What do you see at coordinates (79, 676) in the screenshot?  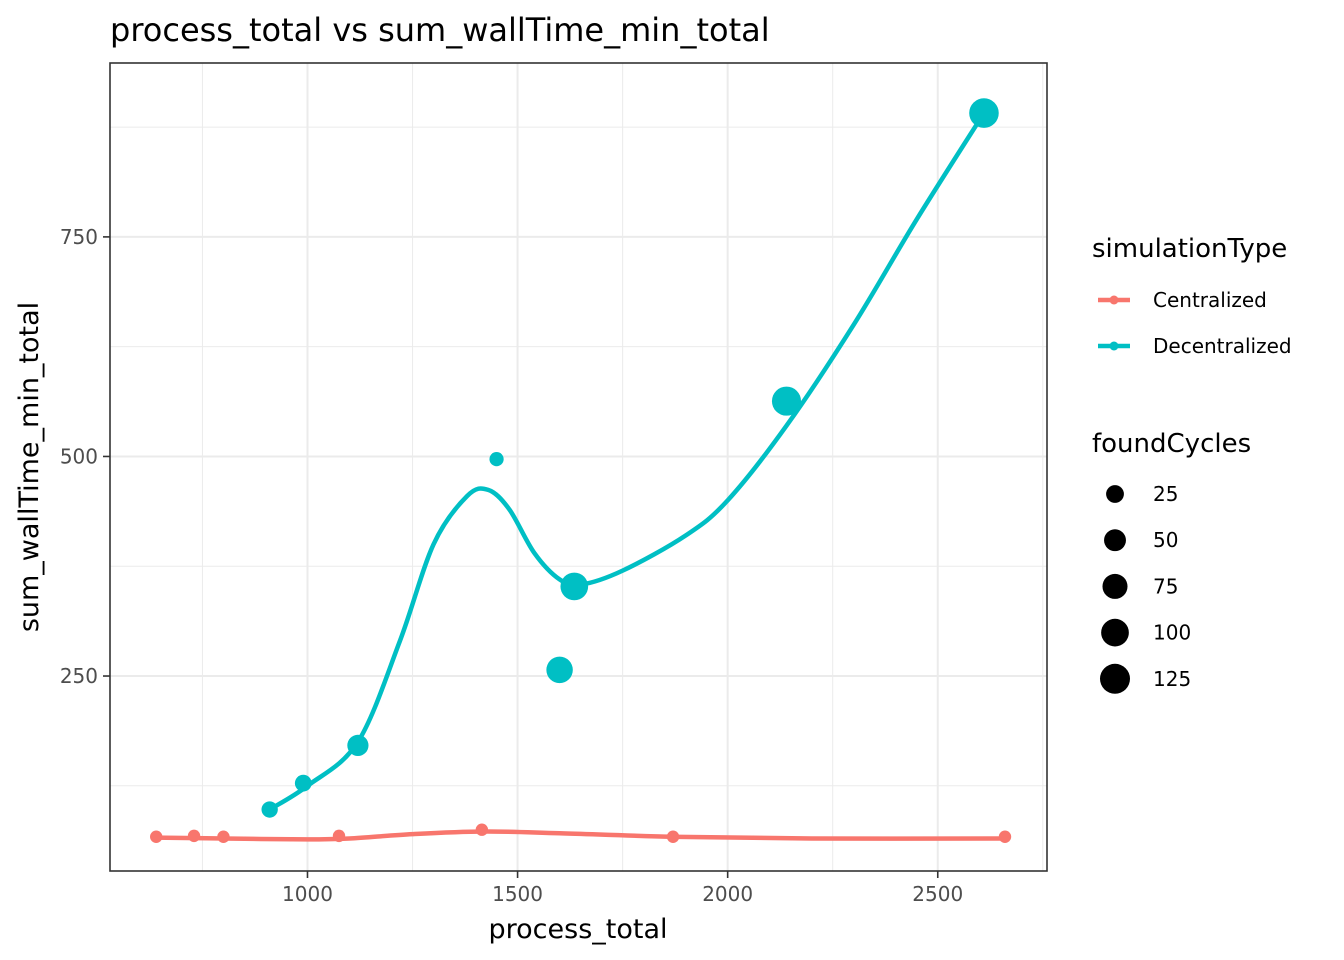 I see `y-tick-label: 250` at bounding box center [79, 676].